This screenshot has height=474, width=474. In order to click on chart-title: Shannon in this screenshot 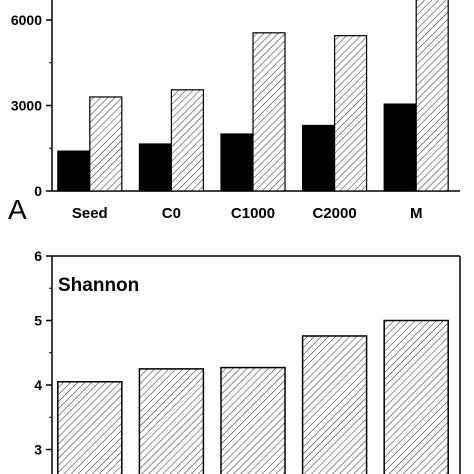, I will do `click(98, 285)`.